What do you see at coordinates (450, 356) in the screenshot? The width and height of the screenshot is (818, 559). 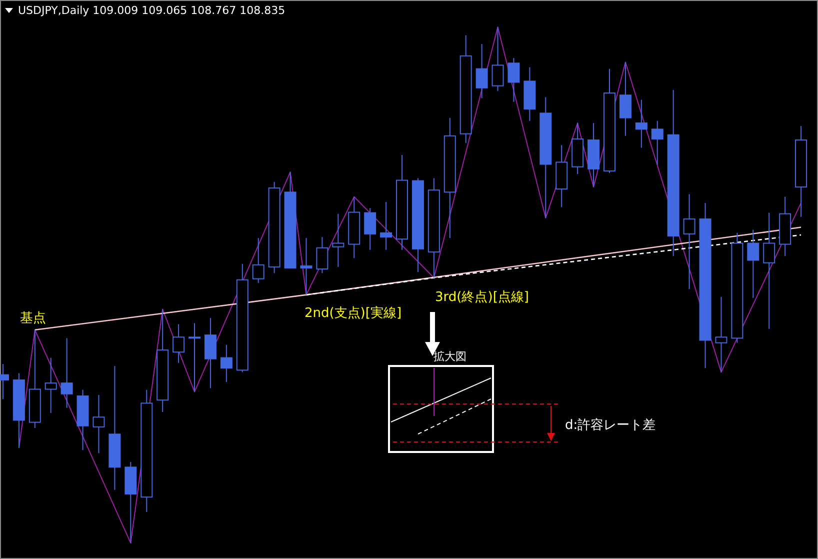 I see `annotation: 拡大図` at bounding box center [450, 356].